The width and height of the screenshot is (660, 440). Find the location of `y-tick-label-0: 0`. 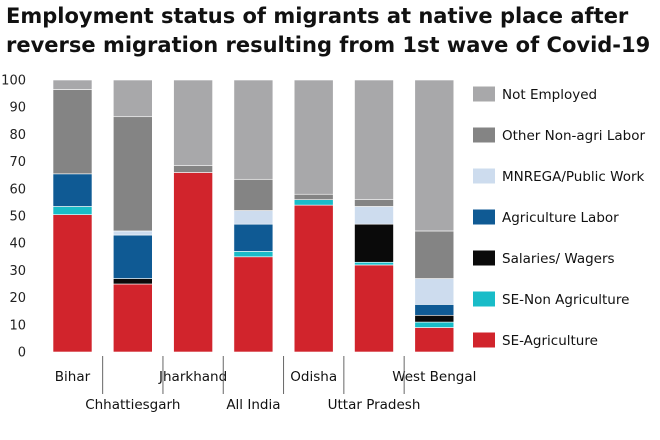

y-tick-label-0: 0 is located at coordinates (22, 353).